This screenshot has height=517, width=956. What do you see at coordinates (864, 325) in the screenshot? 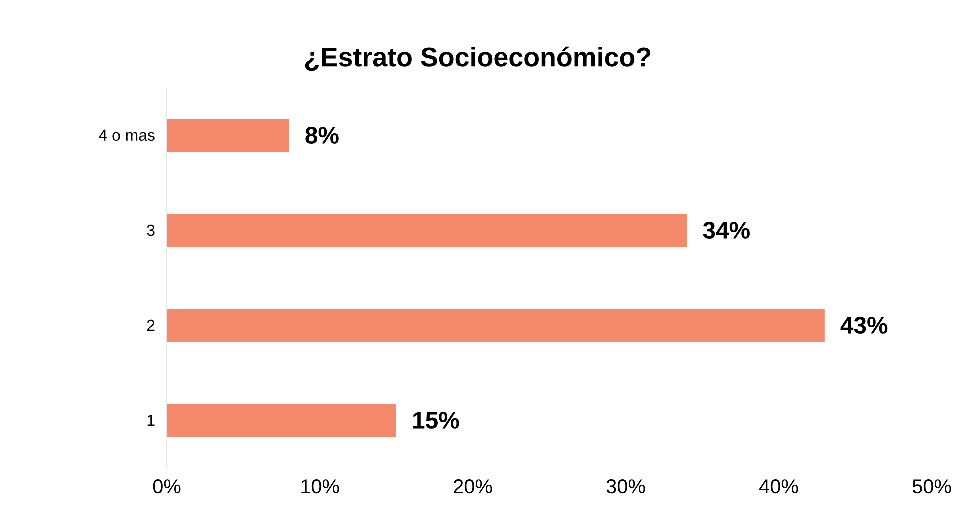
I see `data-label: 43%` at bounding box center [864, 325].